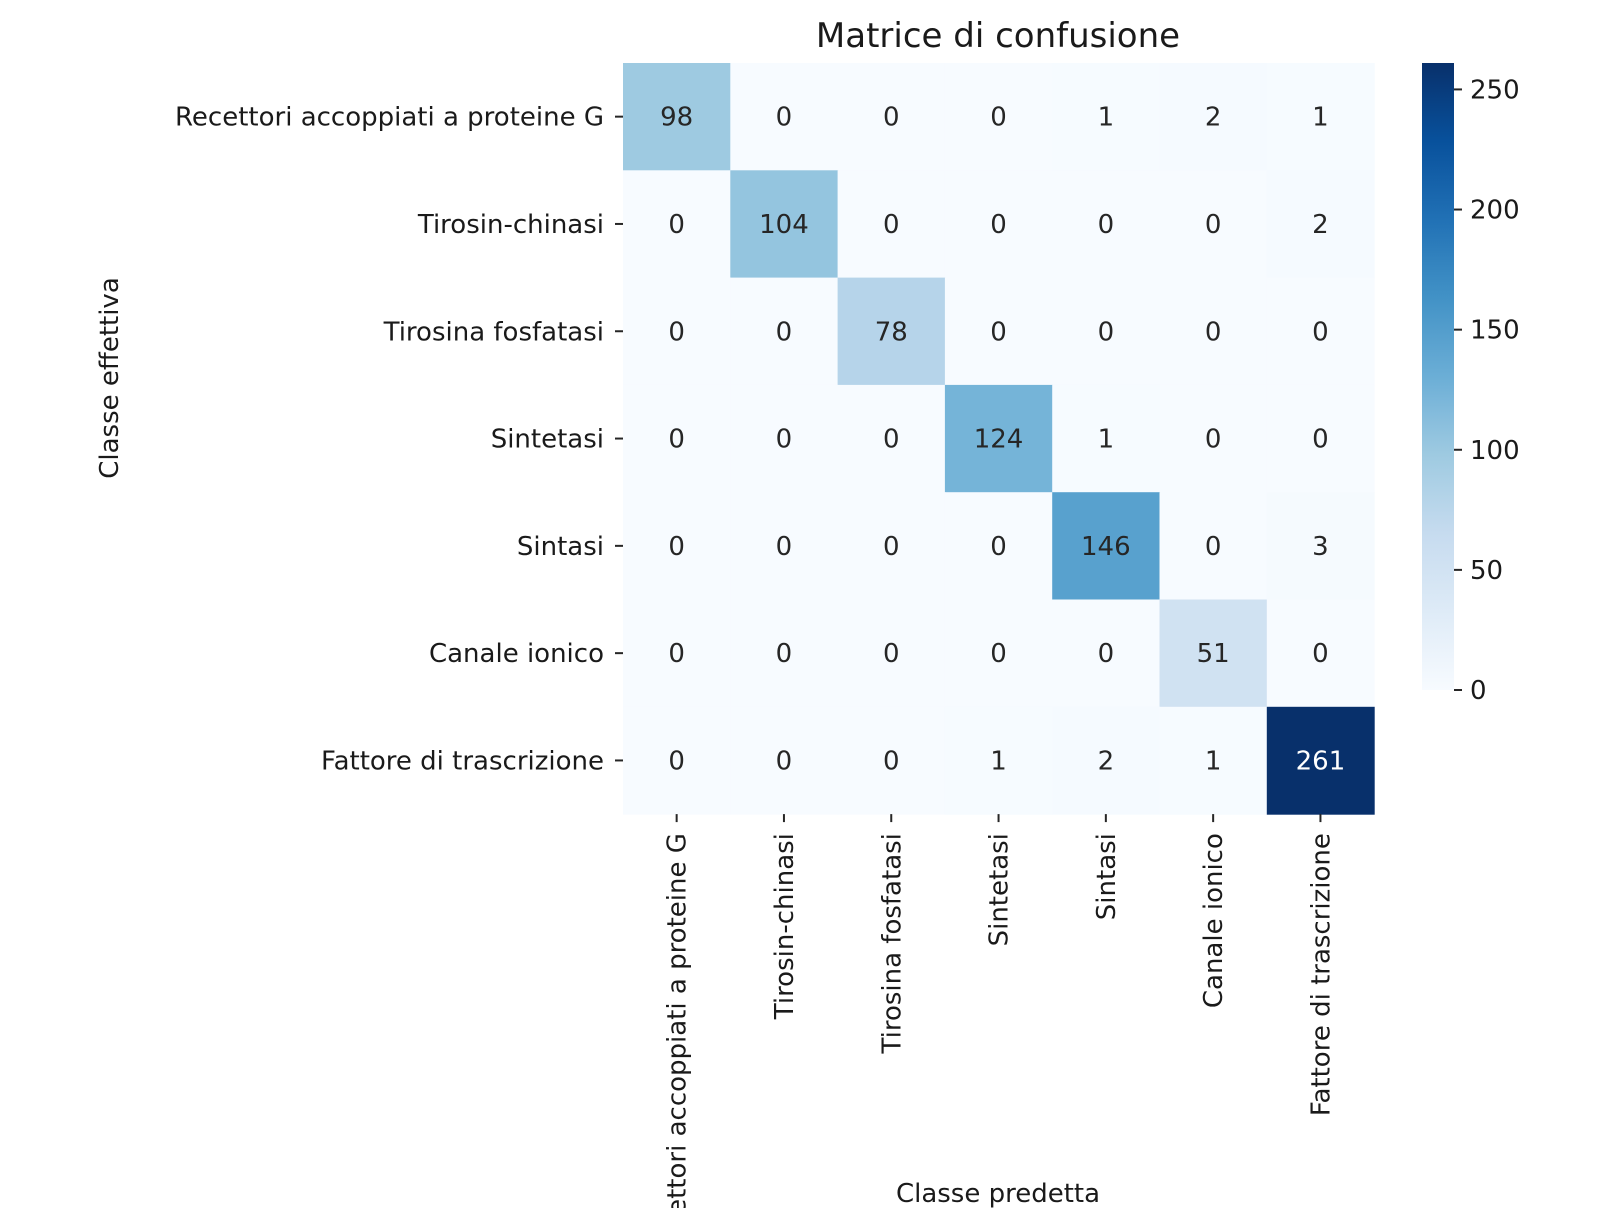  I want to click on cell-value-label: 146, so click(1106, 547).